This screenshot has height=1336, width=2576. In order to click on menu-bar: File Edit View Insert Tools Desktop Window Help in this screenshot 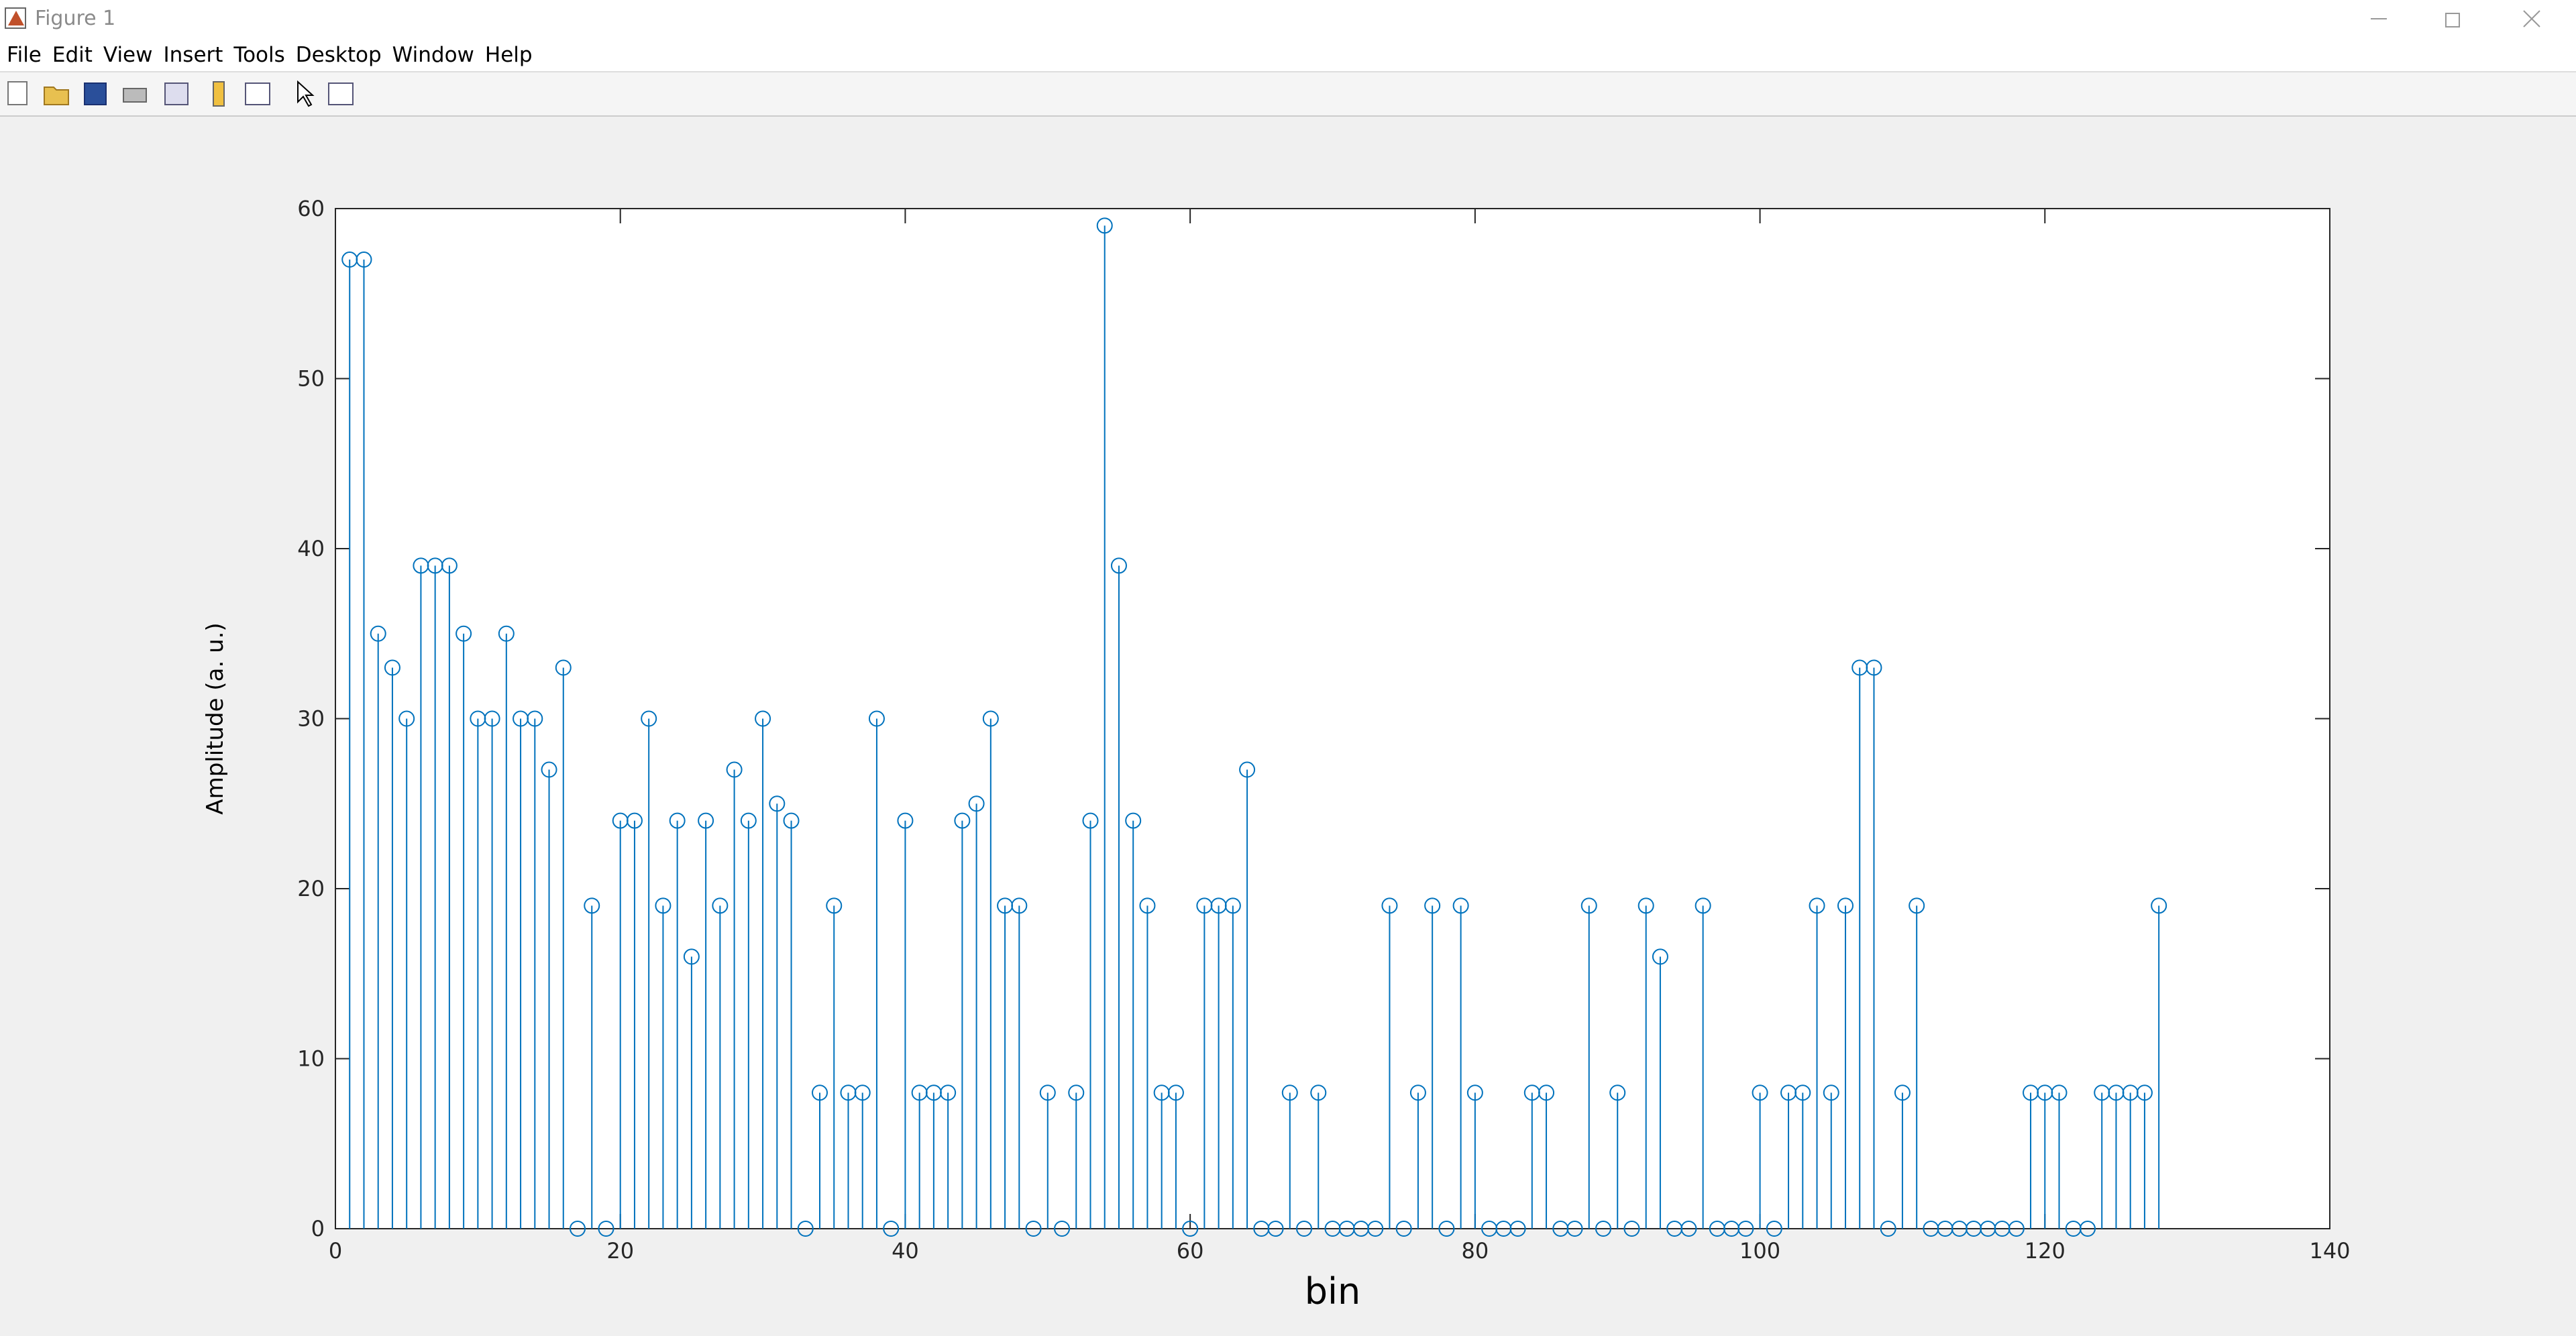, I will do `click(1288, 55)`.